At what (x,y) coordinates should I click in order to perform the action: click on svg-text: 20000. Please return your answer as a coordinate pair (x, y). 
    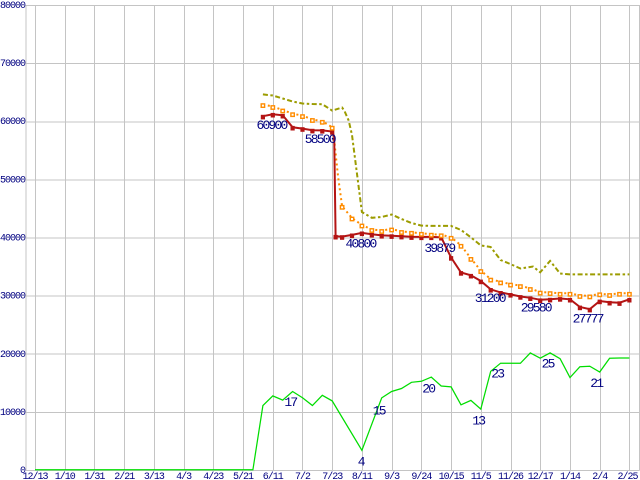
    Looking at the image, I should click on (13, 355).